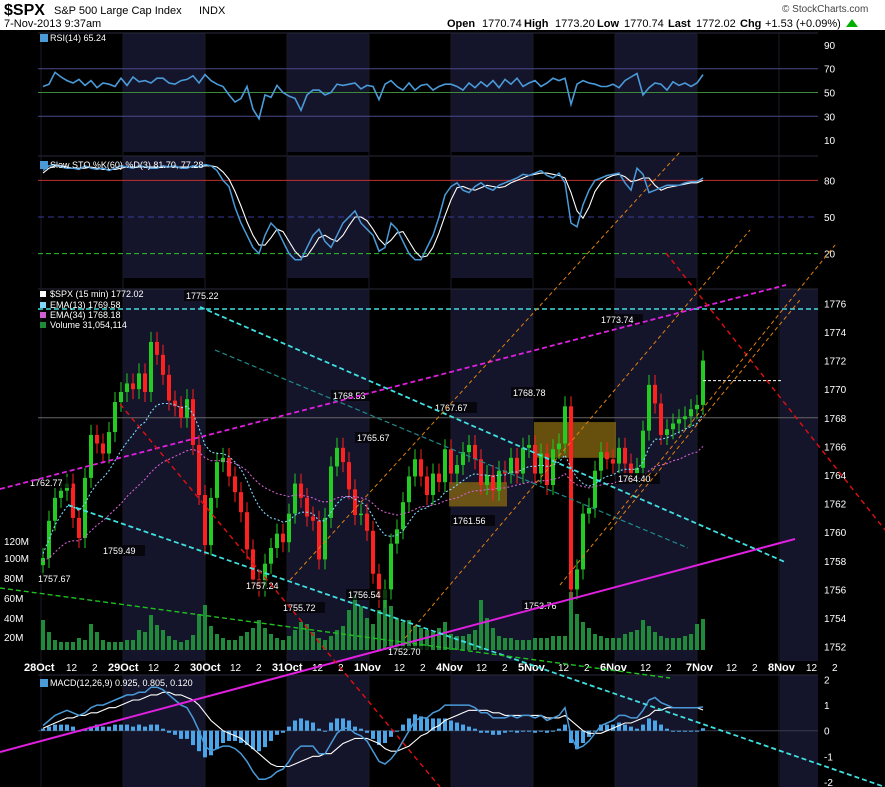  Describe the element at coordinates (126, 165) in the screenshot. I see `sto-legend: Slow STO %K(60) %D(3) 81.70, 77.28` at that location.